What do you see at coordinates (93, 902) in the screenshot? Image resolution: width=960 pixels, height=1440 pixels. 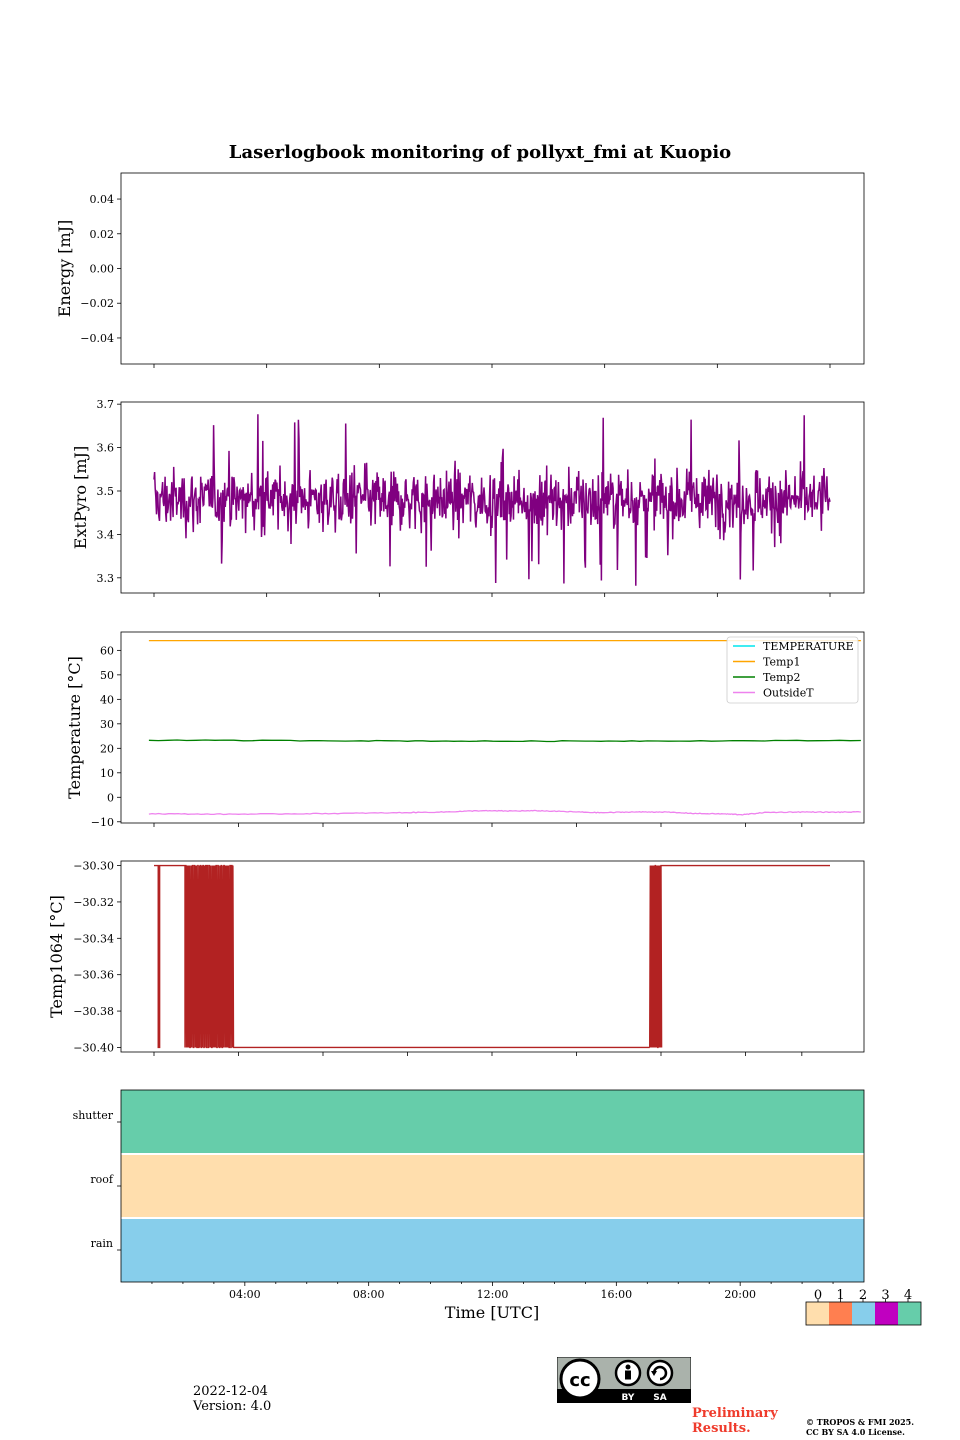 I see `y-tick-label: −30.32` at bounding box center [93, 902].